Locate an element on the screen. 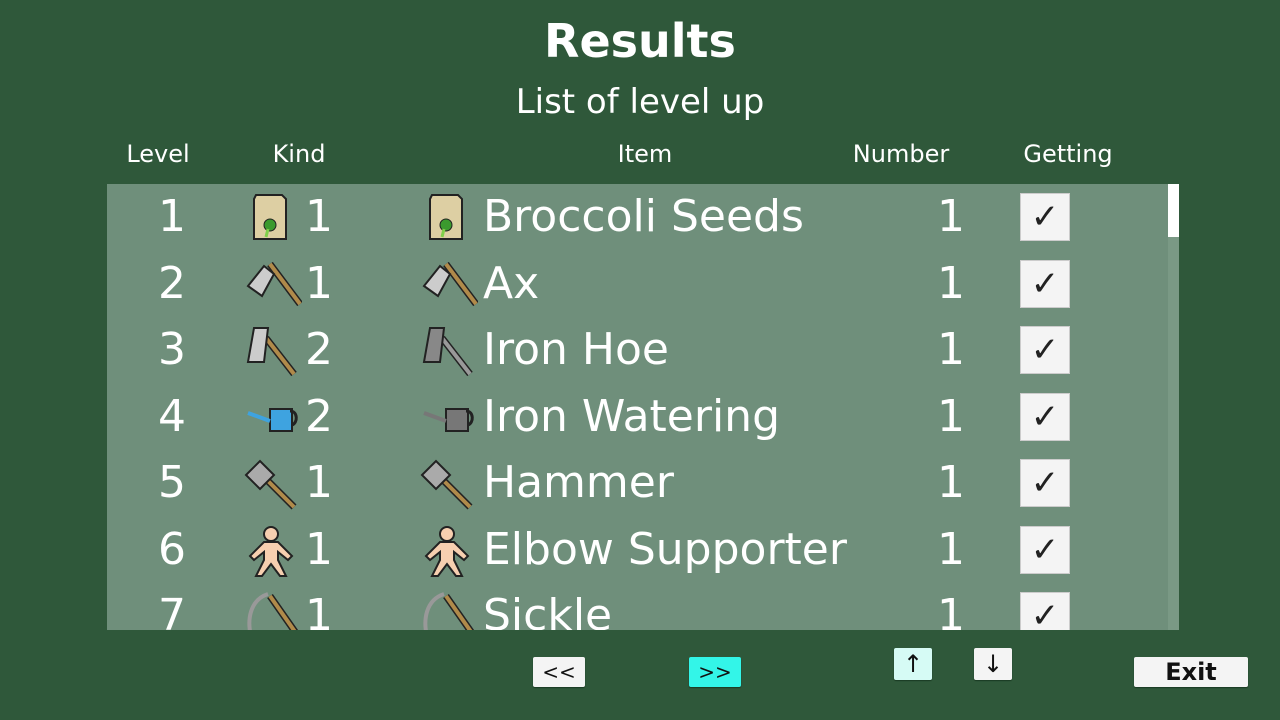  item-name: Hammer is located at coordinates (578, 482).